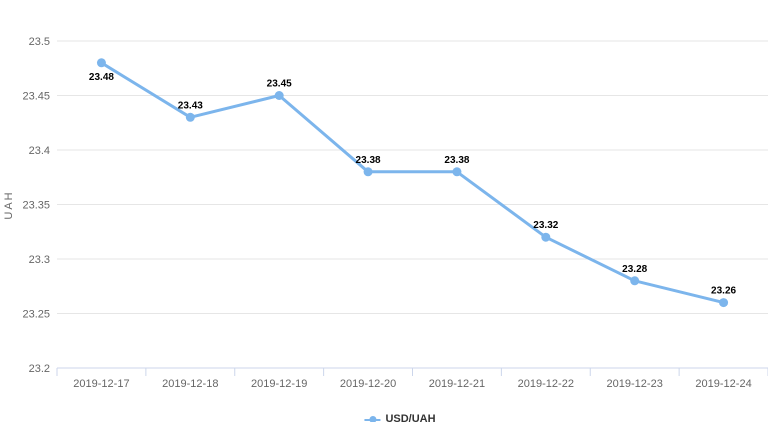 Image resolution: width=768 pixels, height=422 pixels. I want to click on y-axis-title: UAH, so click(9, 204).